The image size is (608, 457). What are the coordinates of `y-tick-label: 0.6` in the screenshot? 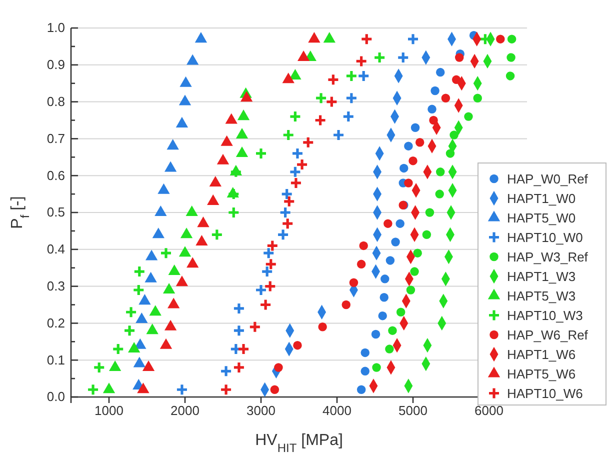 It's located at (55, 175).